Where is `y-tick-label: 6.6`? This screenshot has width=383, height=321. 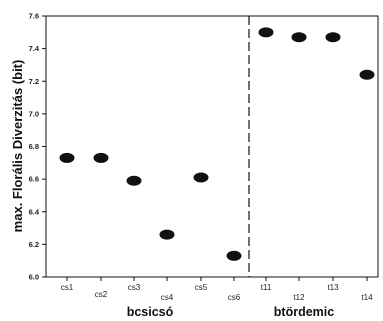 y-tick-label: 6.6 is located at coordinates (34, 179).